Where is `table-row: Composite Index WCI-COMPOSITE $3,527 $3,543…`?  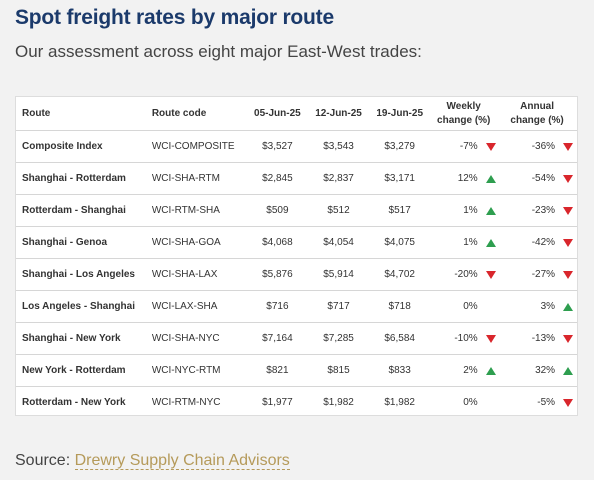
table-row: Composite Index WCI-COMPOSITE $3,527 $3,543… is located at coordinates (296, 146).